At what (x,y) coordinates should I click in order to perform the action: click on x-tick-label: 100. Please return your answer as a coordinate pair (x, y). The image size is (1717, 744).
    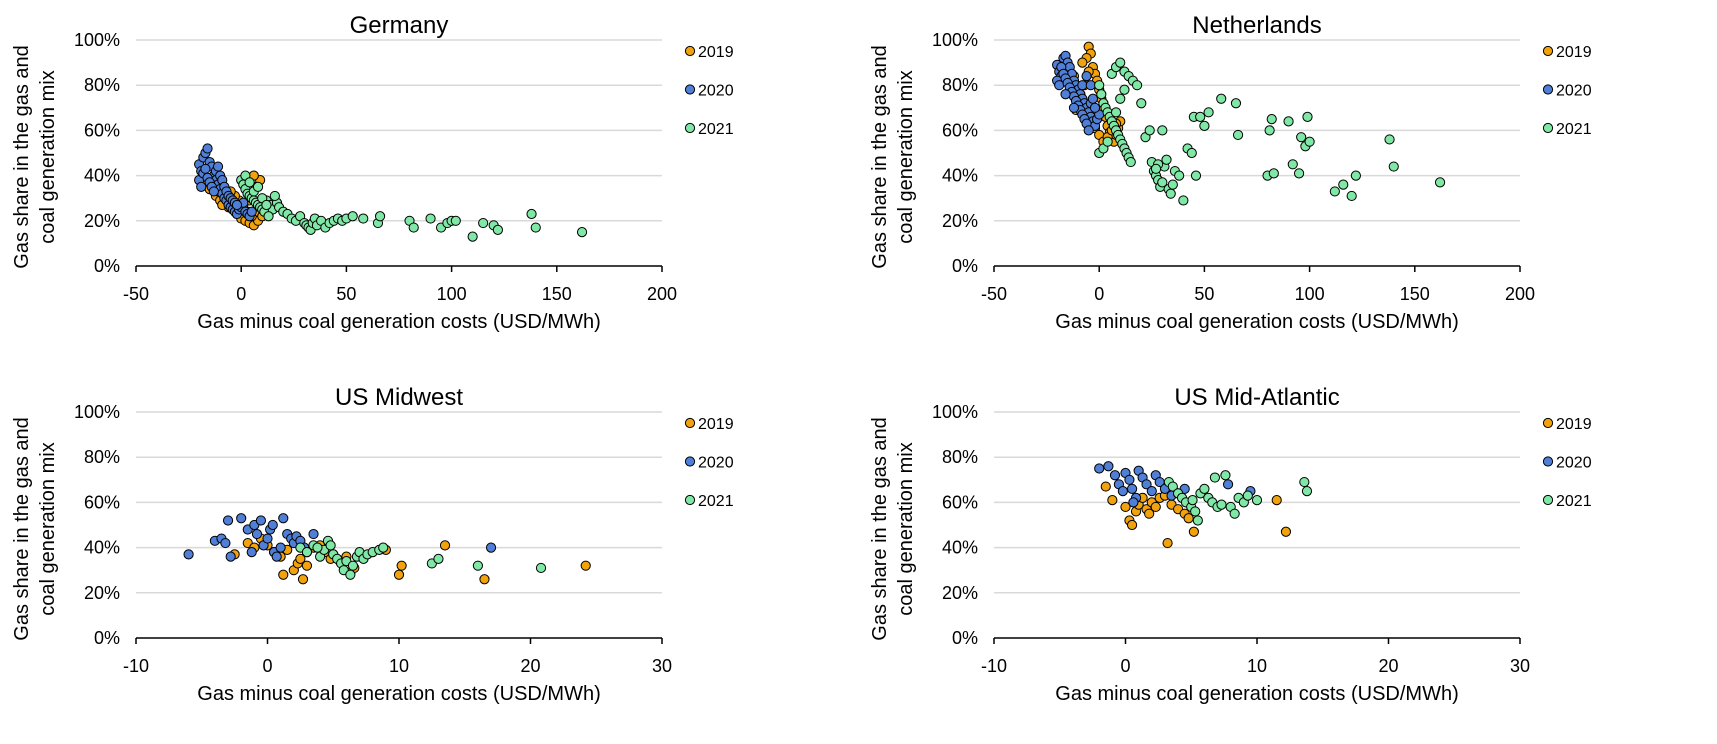
    Looking at the image, I should click on (452, 294).